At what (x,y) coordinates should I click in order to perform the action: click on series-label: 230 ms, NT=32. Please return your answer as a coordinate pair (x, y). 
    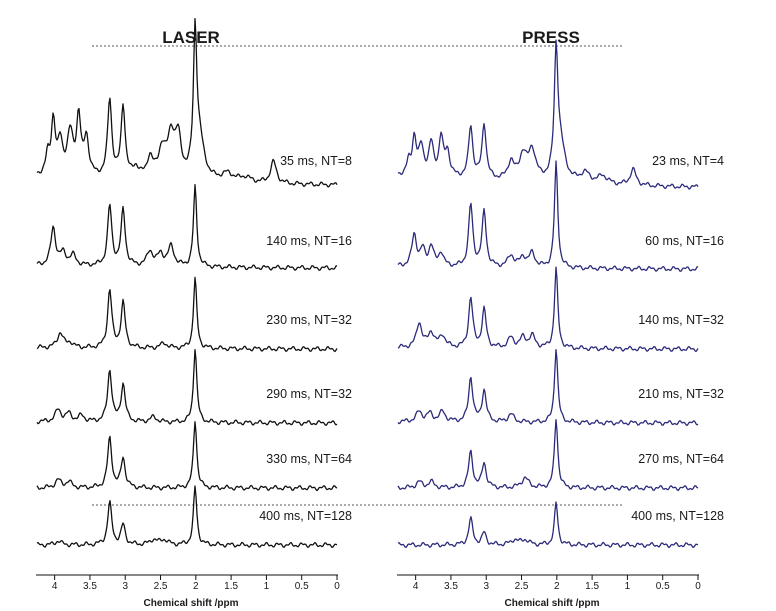
    Looking at the image, I should click on (309, 320).